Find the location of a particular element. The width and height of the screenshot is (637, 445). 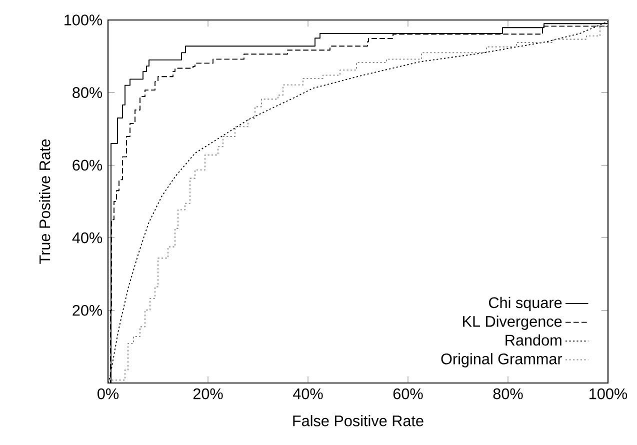

y-tick-label: 20% is located at coordinates (87, 310).